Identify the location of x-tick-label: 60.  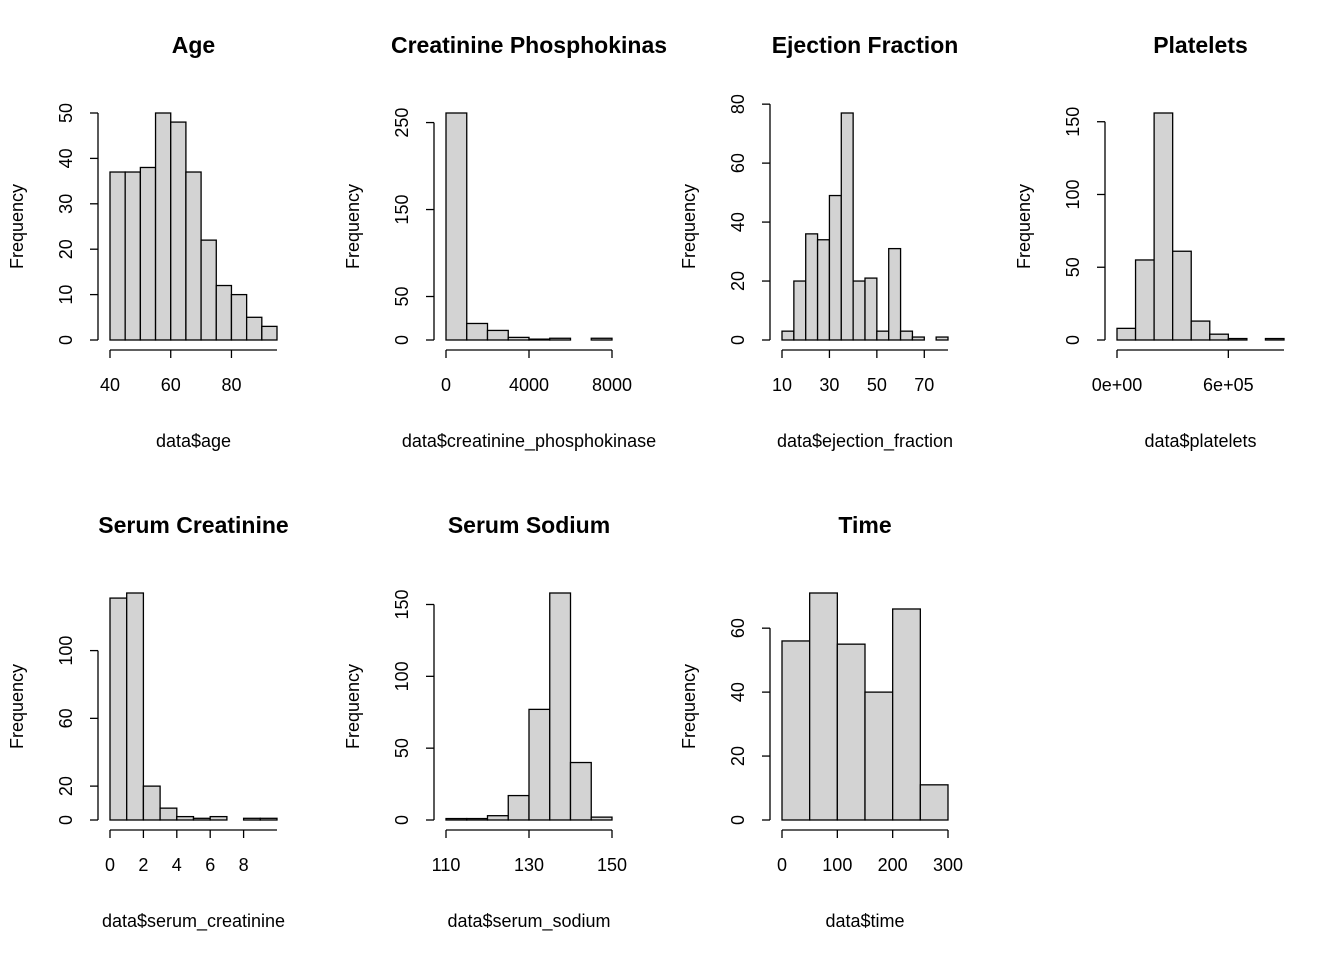
(171, 385).